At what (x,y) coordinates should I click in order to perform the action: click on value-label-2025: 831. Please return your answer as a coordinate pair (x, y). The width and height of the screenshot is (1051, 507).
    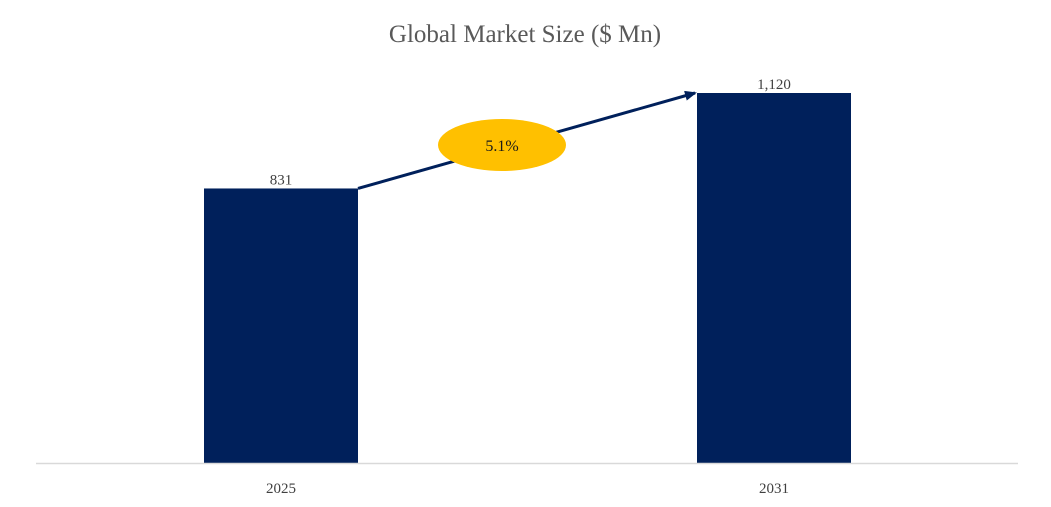
    Looking at the image, I should click on (281, 180).